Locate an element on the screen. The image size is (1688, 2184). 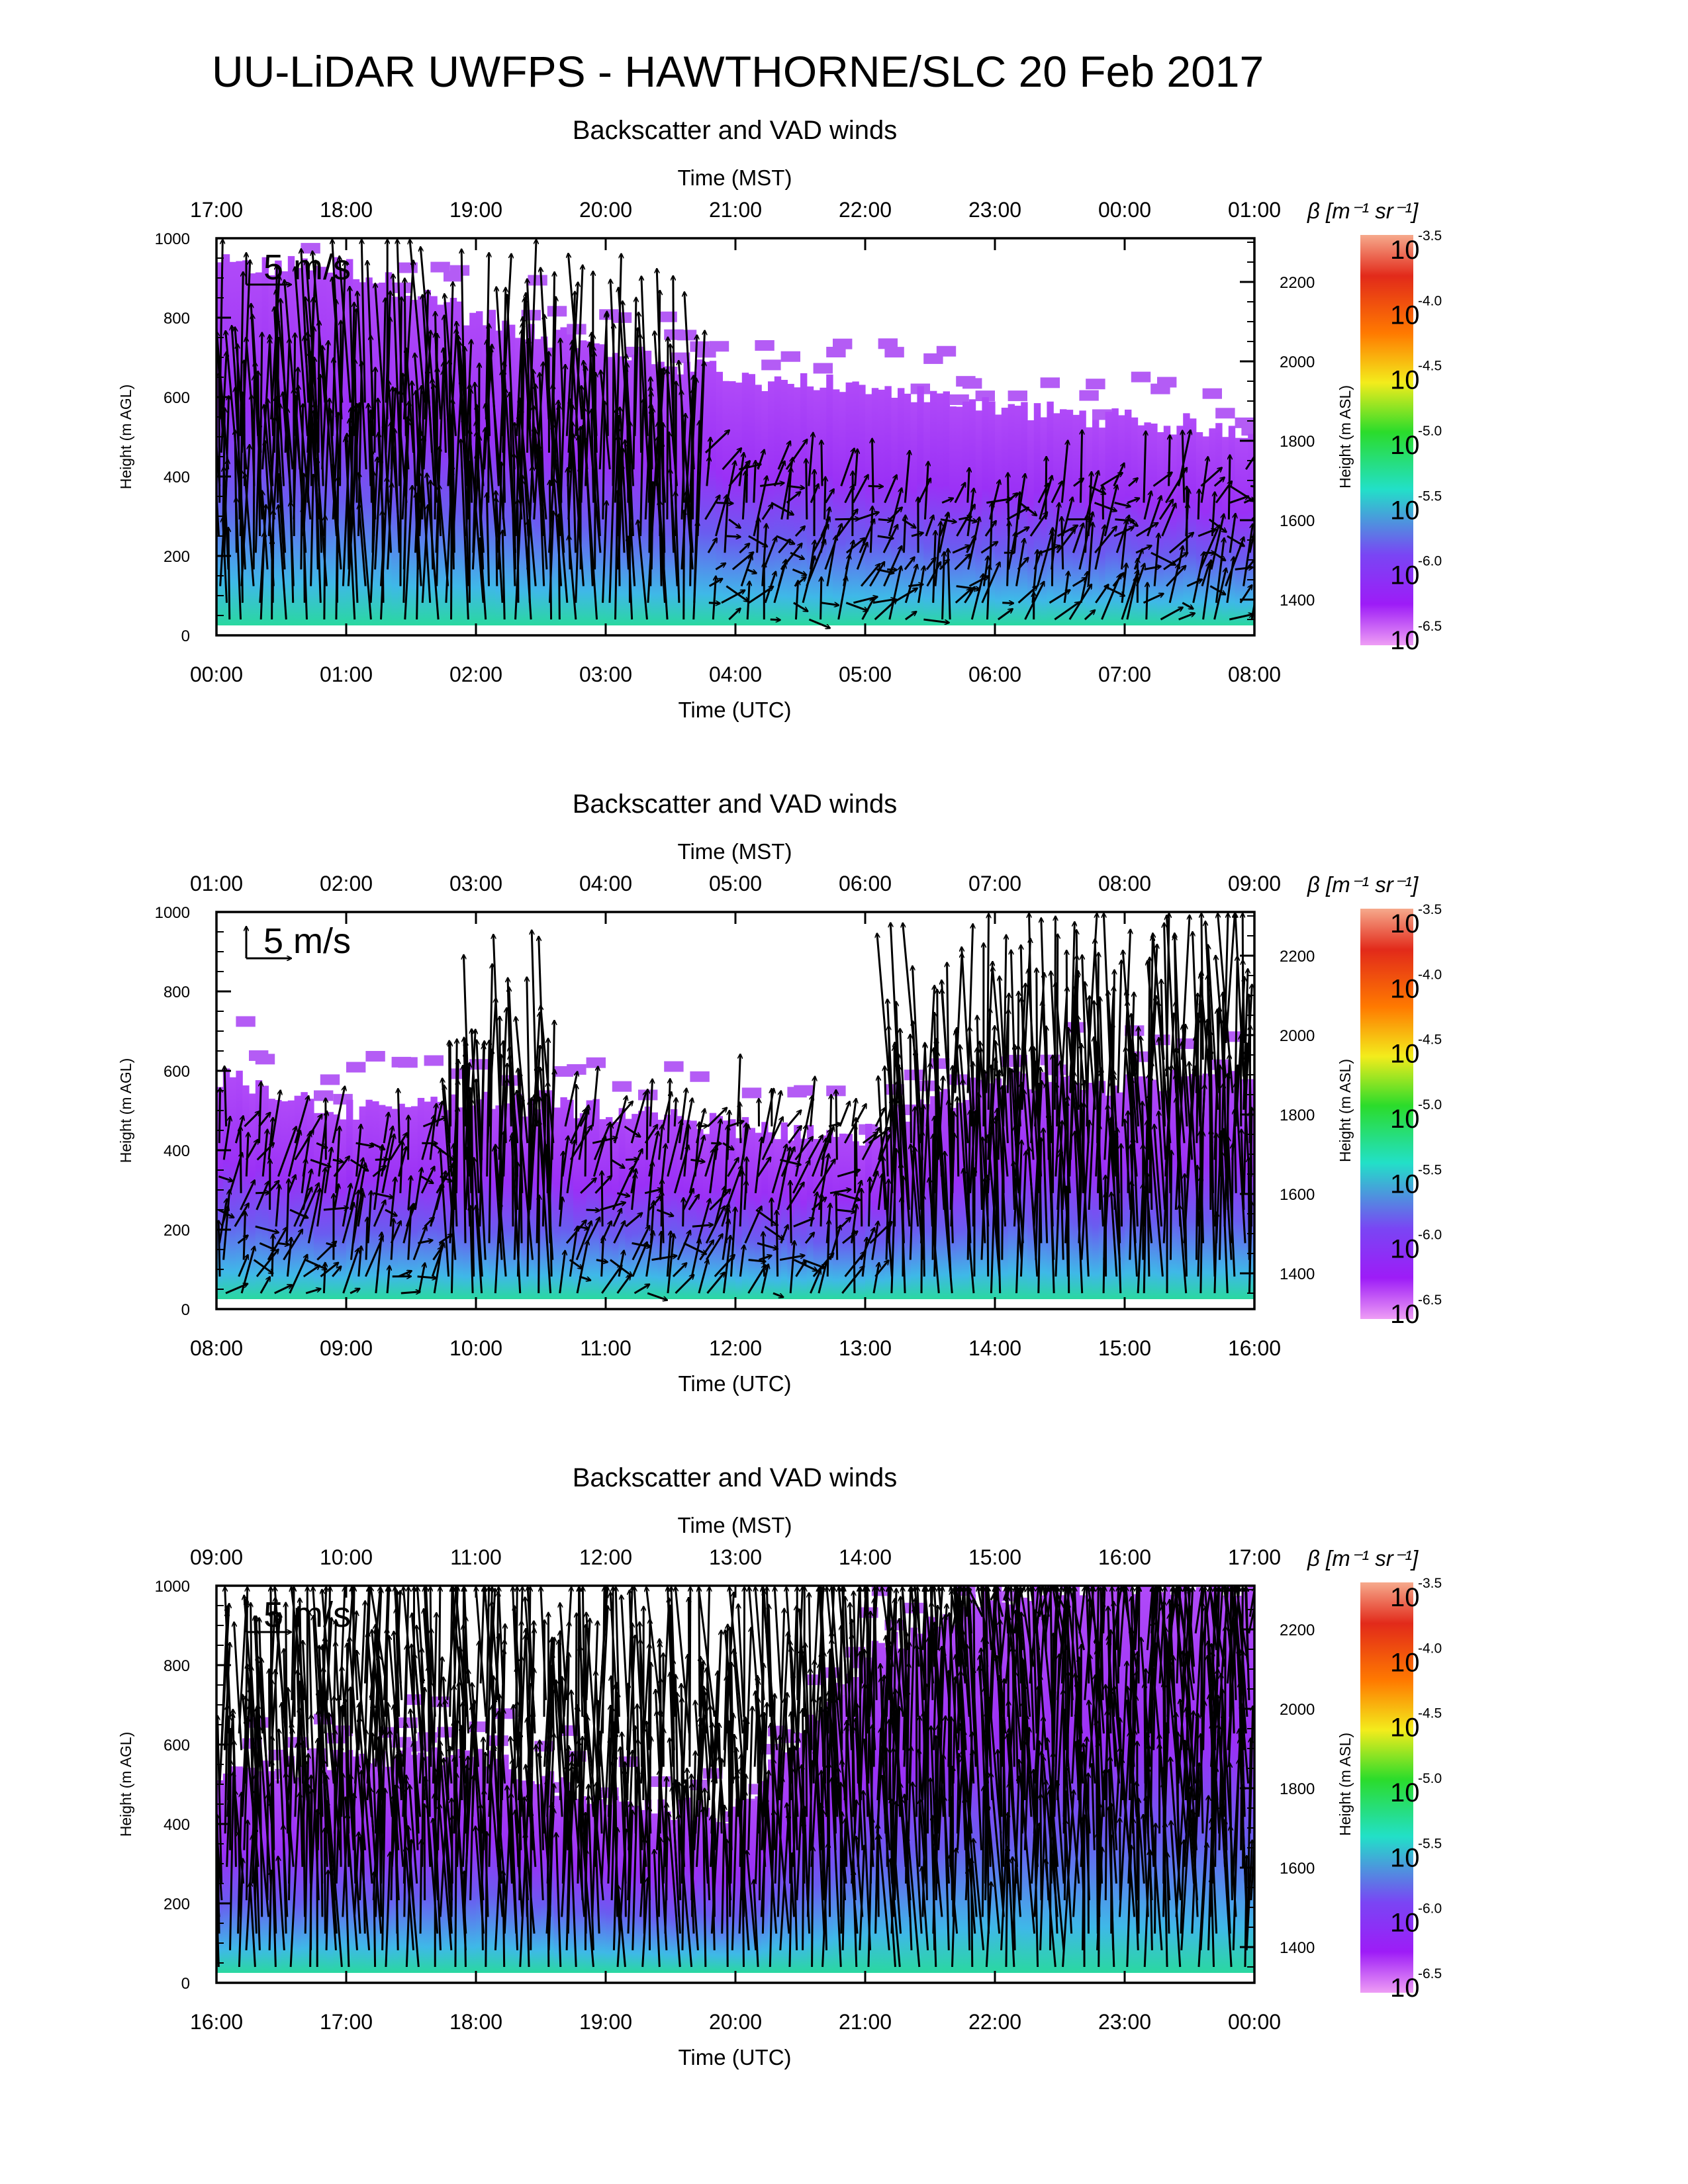
colorbar-label: β [m⁻¹ sr⁻¹] is located at coordinates (1363, 211).